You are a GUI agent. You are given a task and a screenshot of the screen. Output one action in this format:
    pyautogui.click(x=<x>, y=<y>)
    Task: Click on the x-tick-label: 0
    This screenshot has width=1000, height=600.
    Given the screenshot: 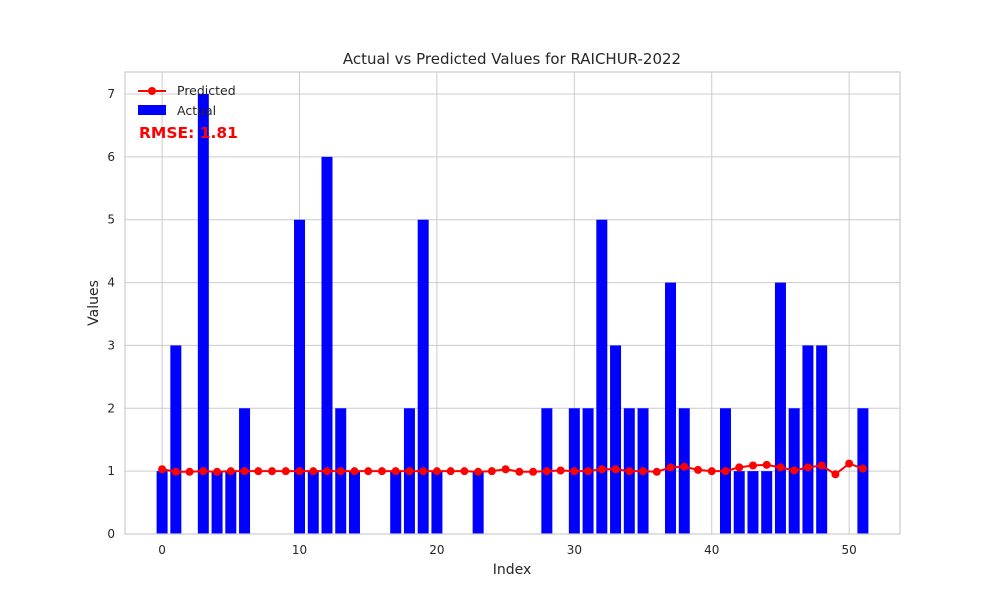 What is the action you would take?
    pyautogui.click(x=162, y=550)
    